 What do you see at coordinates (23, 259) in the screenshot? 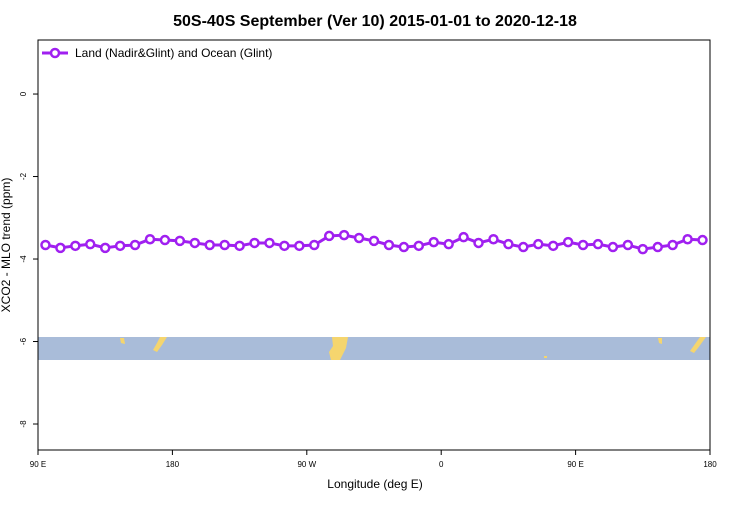
I see `y-tick-label: -4` at bounding box center [23, 259].